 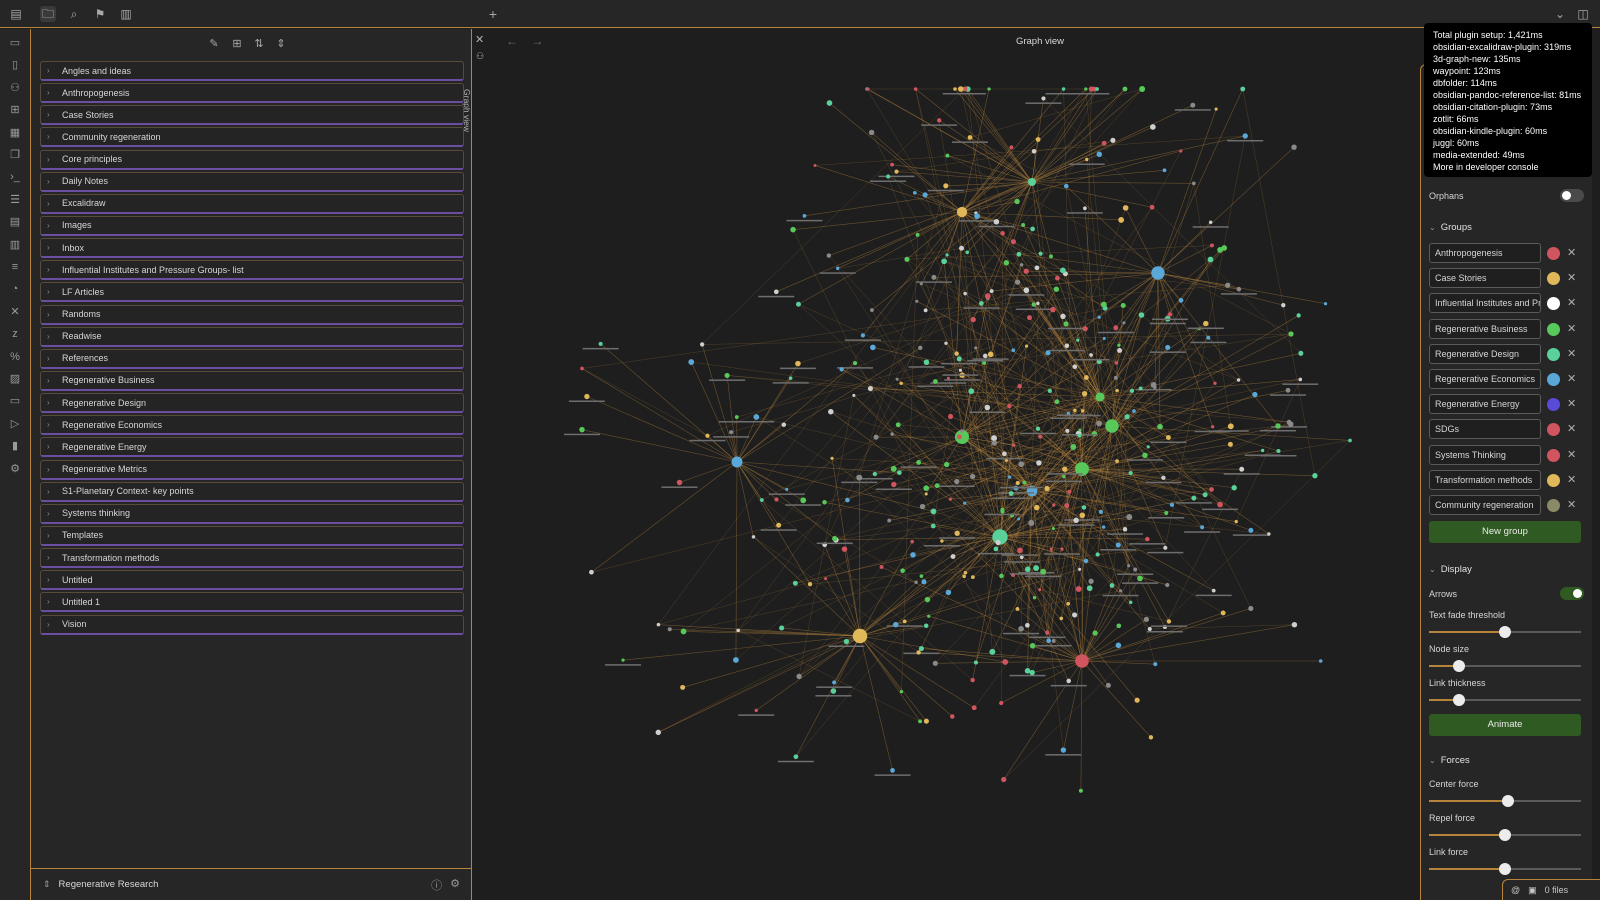 I want to click on link-thickness-slider, so click(x=1505, y=700).